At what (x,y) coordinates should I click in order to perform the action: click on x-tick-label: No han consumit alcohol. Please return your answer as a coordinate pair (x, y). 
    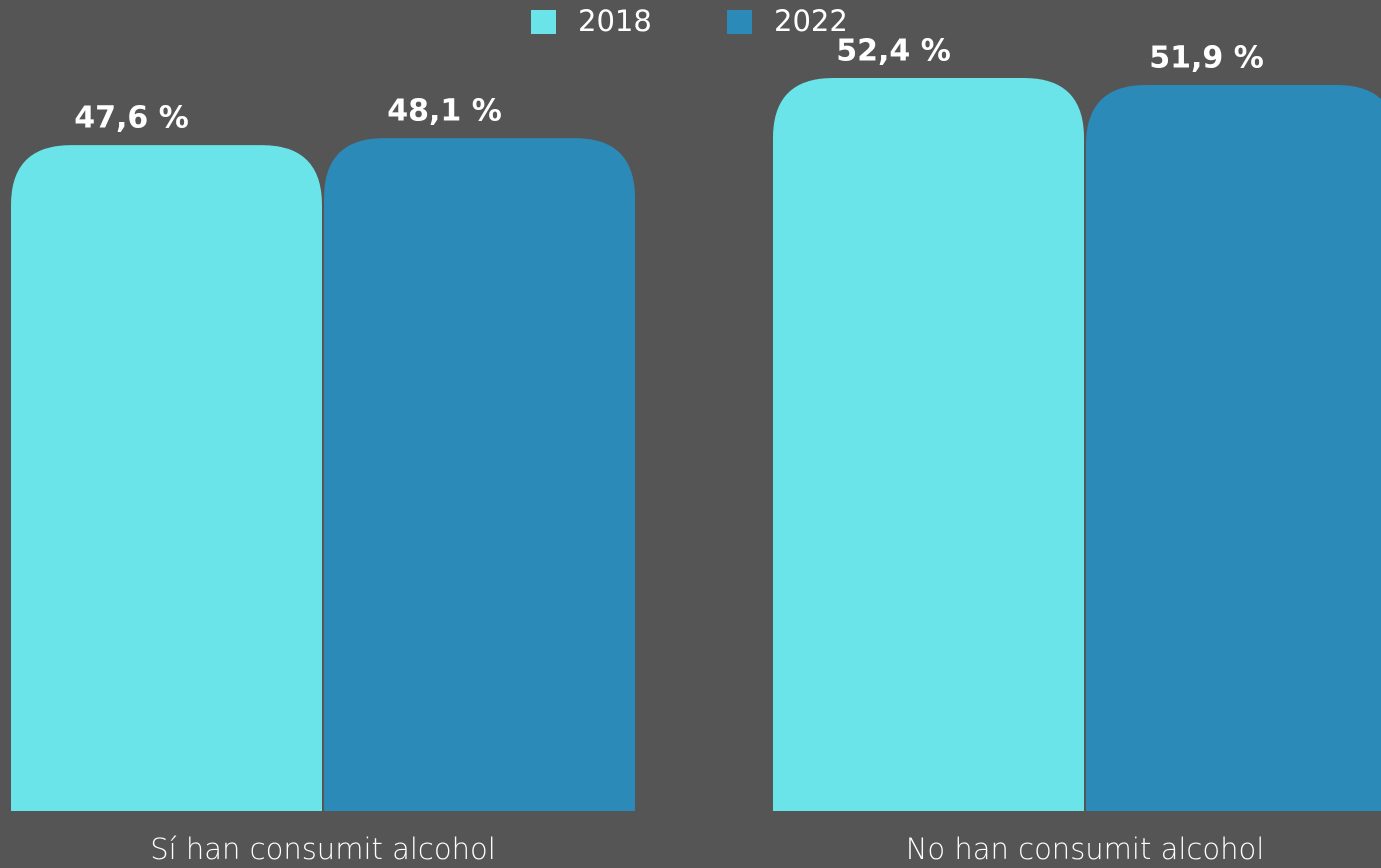
    Looking at the image, I should click on (1085, 849).